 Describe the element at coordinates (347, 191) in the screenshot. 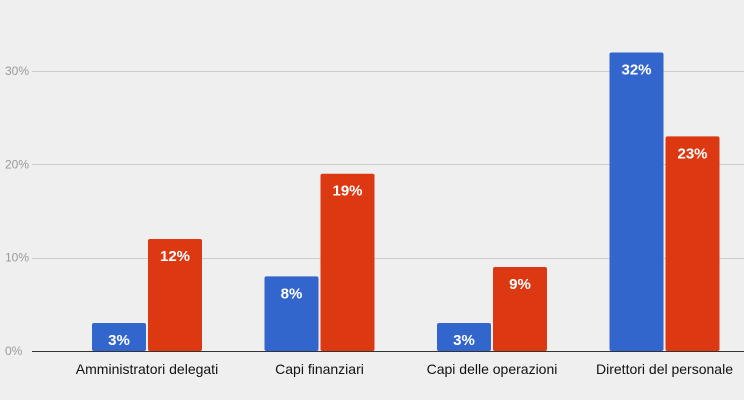

I see `bar-value-label: 19%` at that location.